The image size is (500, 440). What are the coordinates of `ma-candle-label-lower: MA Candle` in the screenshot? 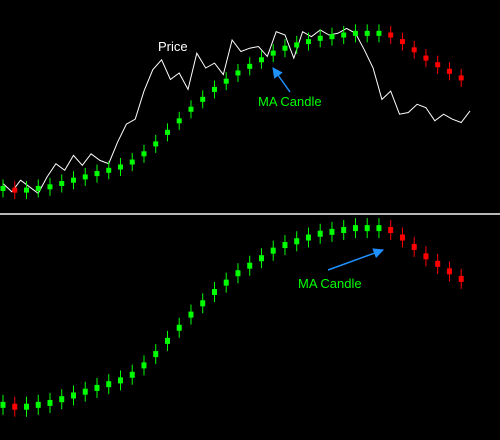 It's located at (330, 283).